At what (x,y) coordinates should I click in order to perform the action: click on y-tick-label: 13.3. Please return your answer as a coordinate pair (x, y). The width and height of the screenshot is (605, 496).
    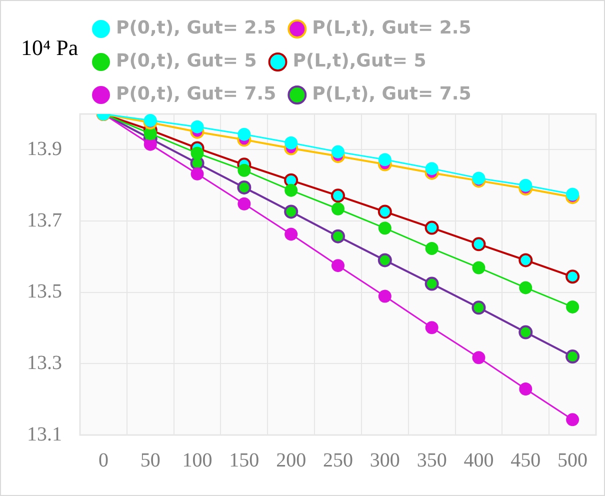
    Looking at the image, I should click on (44, 363).